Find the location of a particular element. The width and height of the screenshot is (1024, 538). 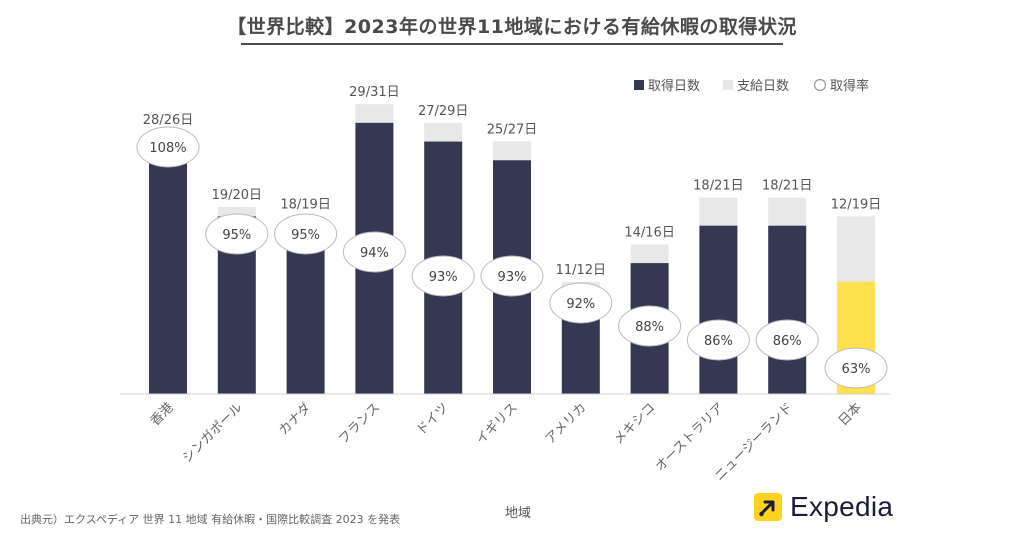

x-tick-label-3: フランス is located at coordinates (359, 423).